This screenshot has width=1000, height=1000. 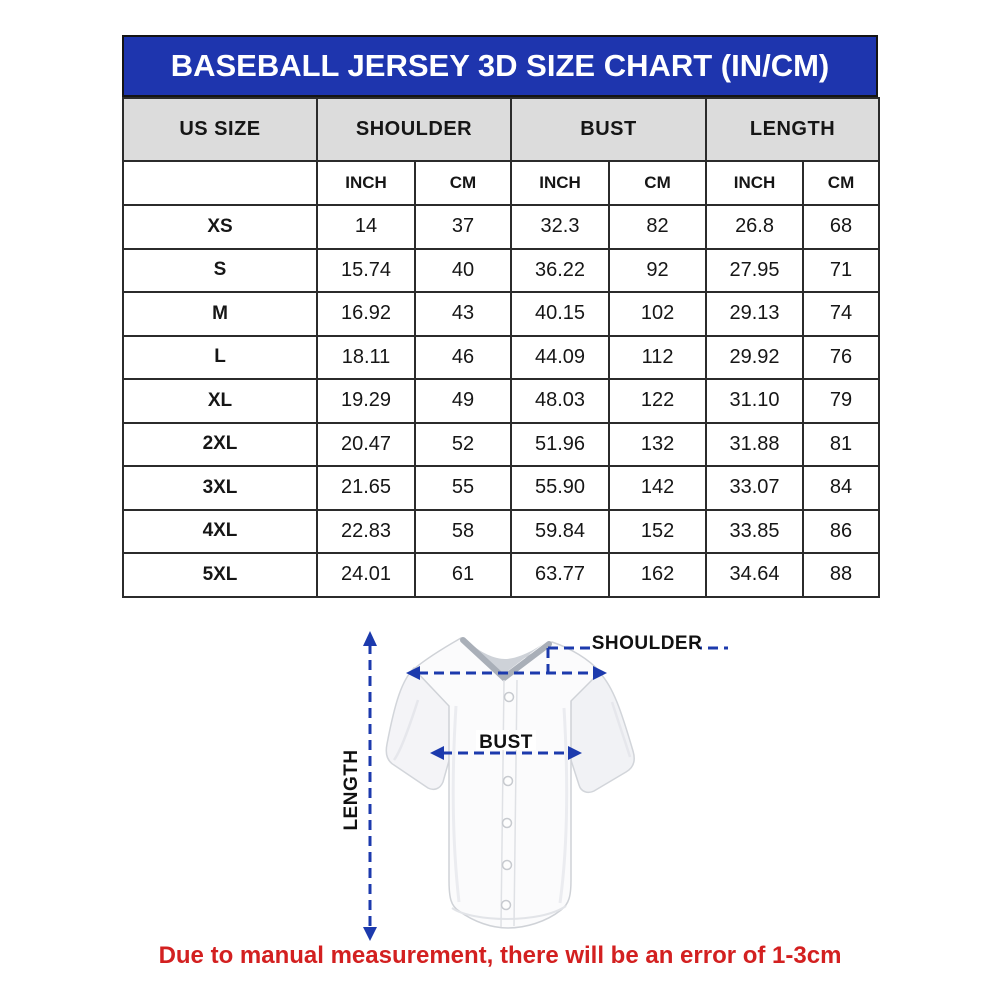 What do you see at coordinates (366, 401) in the screenshot?
I see `value-cell: 19.29` at bounding box center [366, 401].